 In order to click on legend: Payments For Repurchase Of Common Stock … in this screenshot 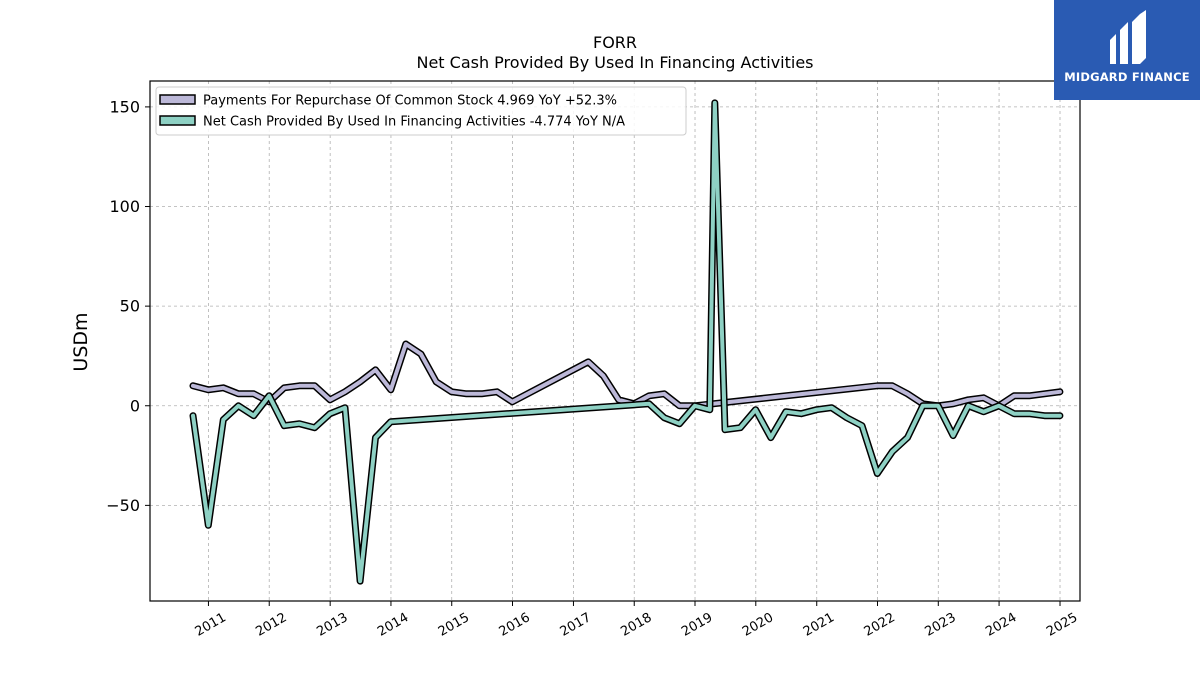, I will do `click(421, 111)`.